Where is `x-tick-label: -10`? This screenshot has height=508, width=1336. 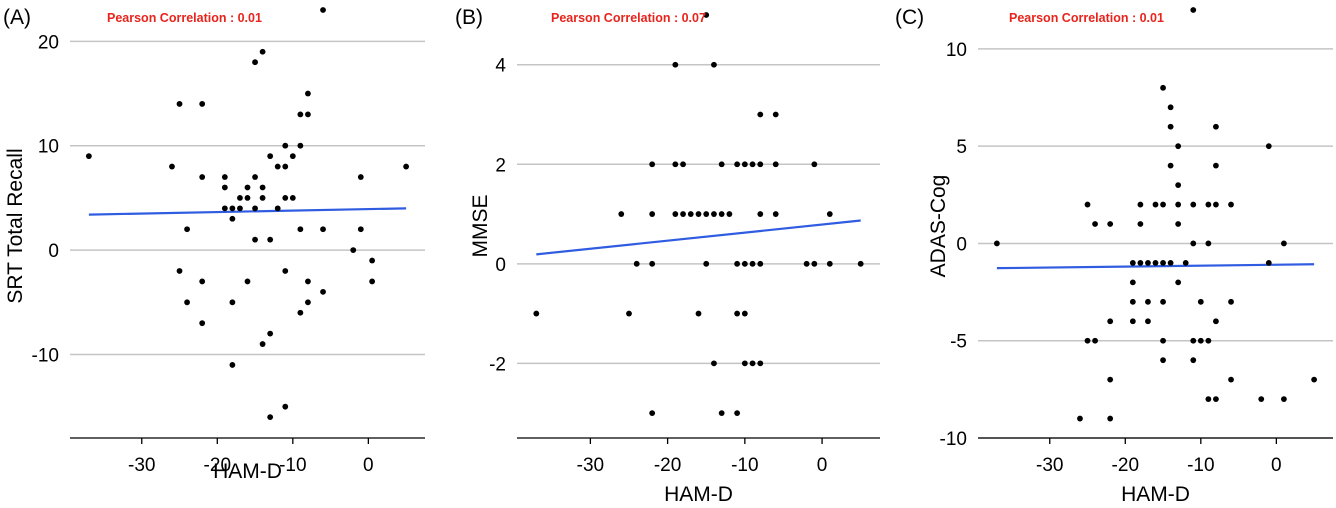
x-tick-label: -10 is located at coordinates (292, 465).